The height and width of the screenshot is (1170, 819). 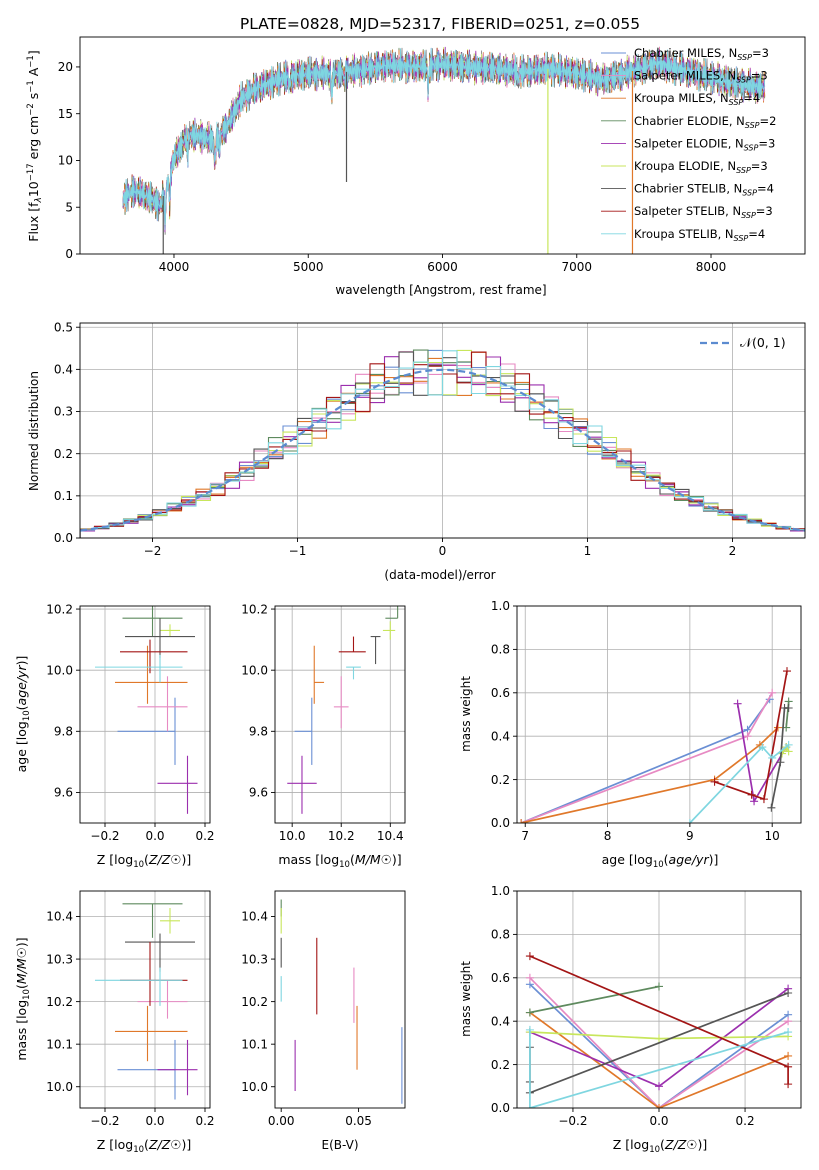 I want to click on weight-vs-age-ytick-label: 0.8, so click(x=500, y=650).